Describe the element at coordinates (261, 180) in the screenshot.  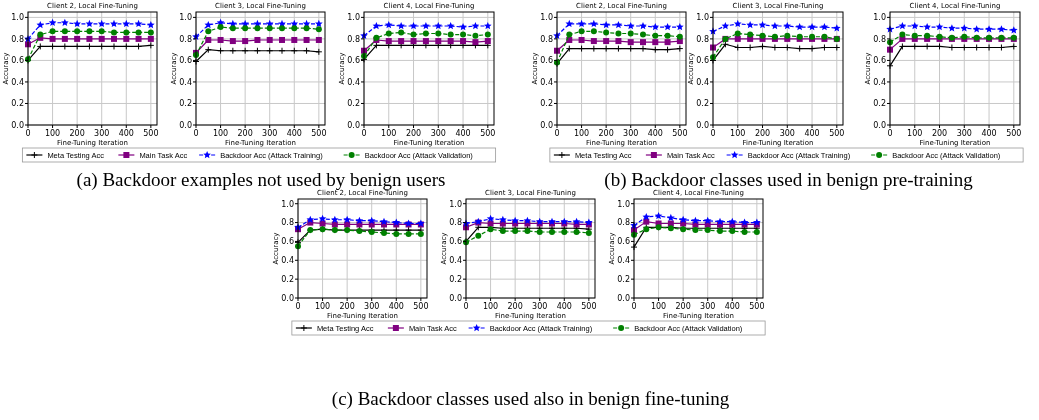
I see `text: (a) Backdoor examples not used by benign users` at that location.